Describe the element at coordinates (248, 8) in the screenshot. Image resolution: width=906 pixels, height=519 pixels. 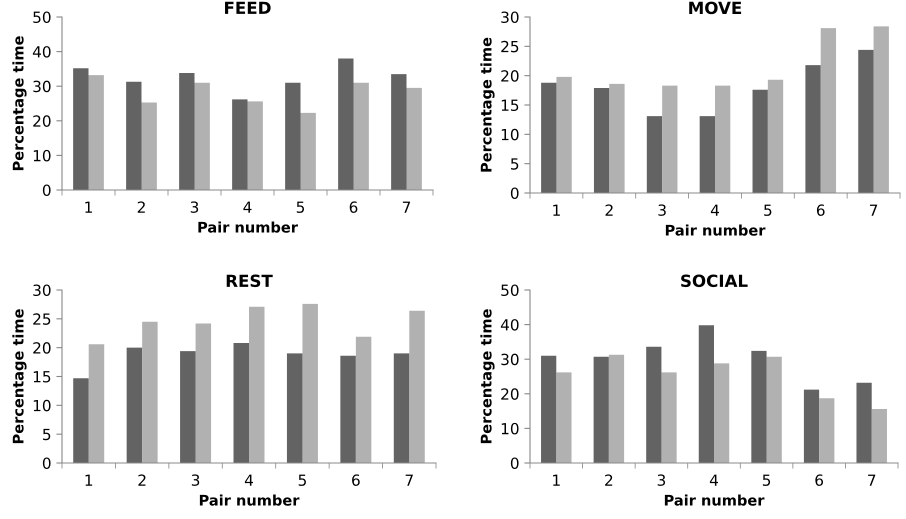
I see `chart-title: FEED` at that location.